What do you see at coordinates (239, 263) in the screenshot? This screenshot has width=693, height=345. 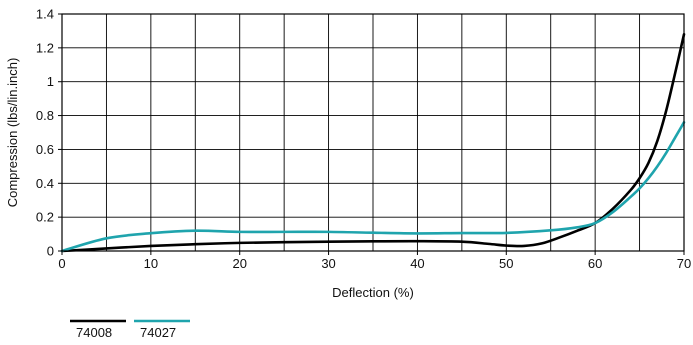 I see `x-tick-label: 20` at bounding box center [239, 263].